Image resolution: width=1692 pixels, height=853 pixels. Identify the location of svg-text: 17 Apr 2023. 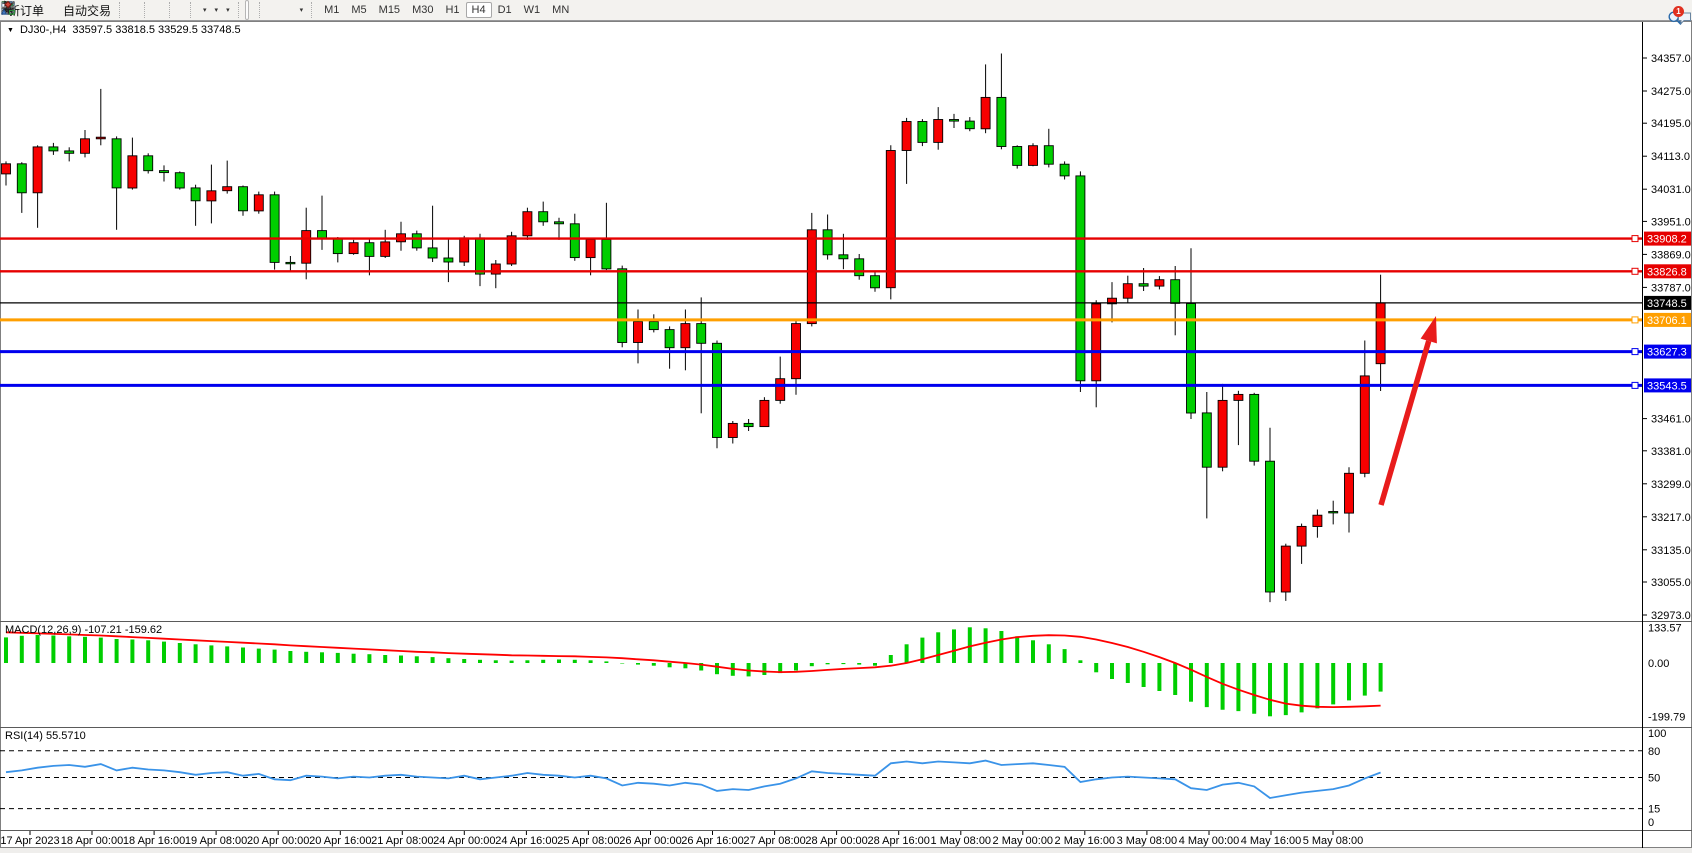
(29, 841).